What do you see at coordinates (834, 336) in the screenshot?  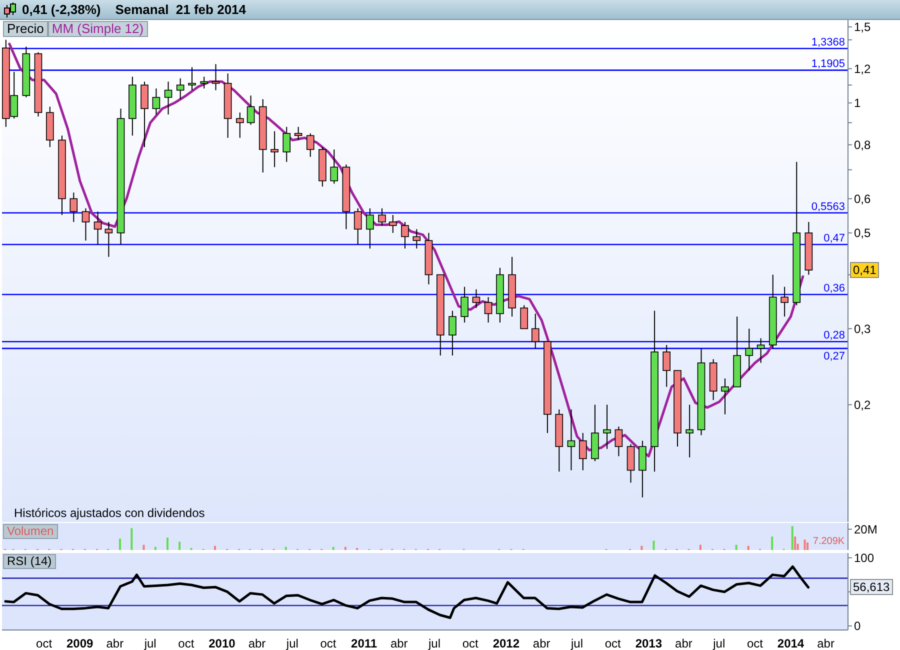 I see `ref-line-label: 0,28` at bounding box center [834, 336].